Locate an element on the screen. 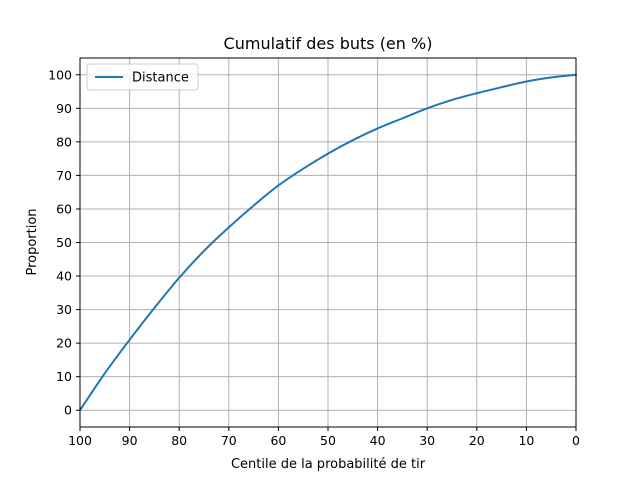 This screenshot has width=640, height=480. y-tick-label: 90 is located at coordinates (64, 108).